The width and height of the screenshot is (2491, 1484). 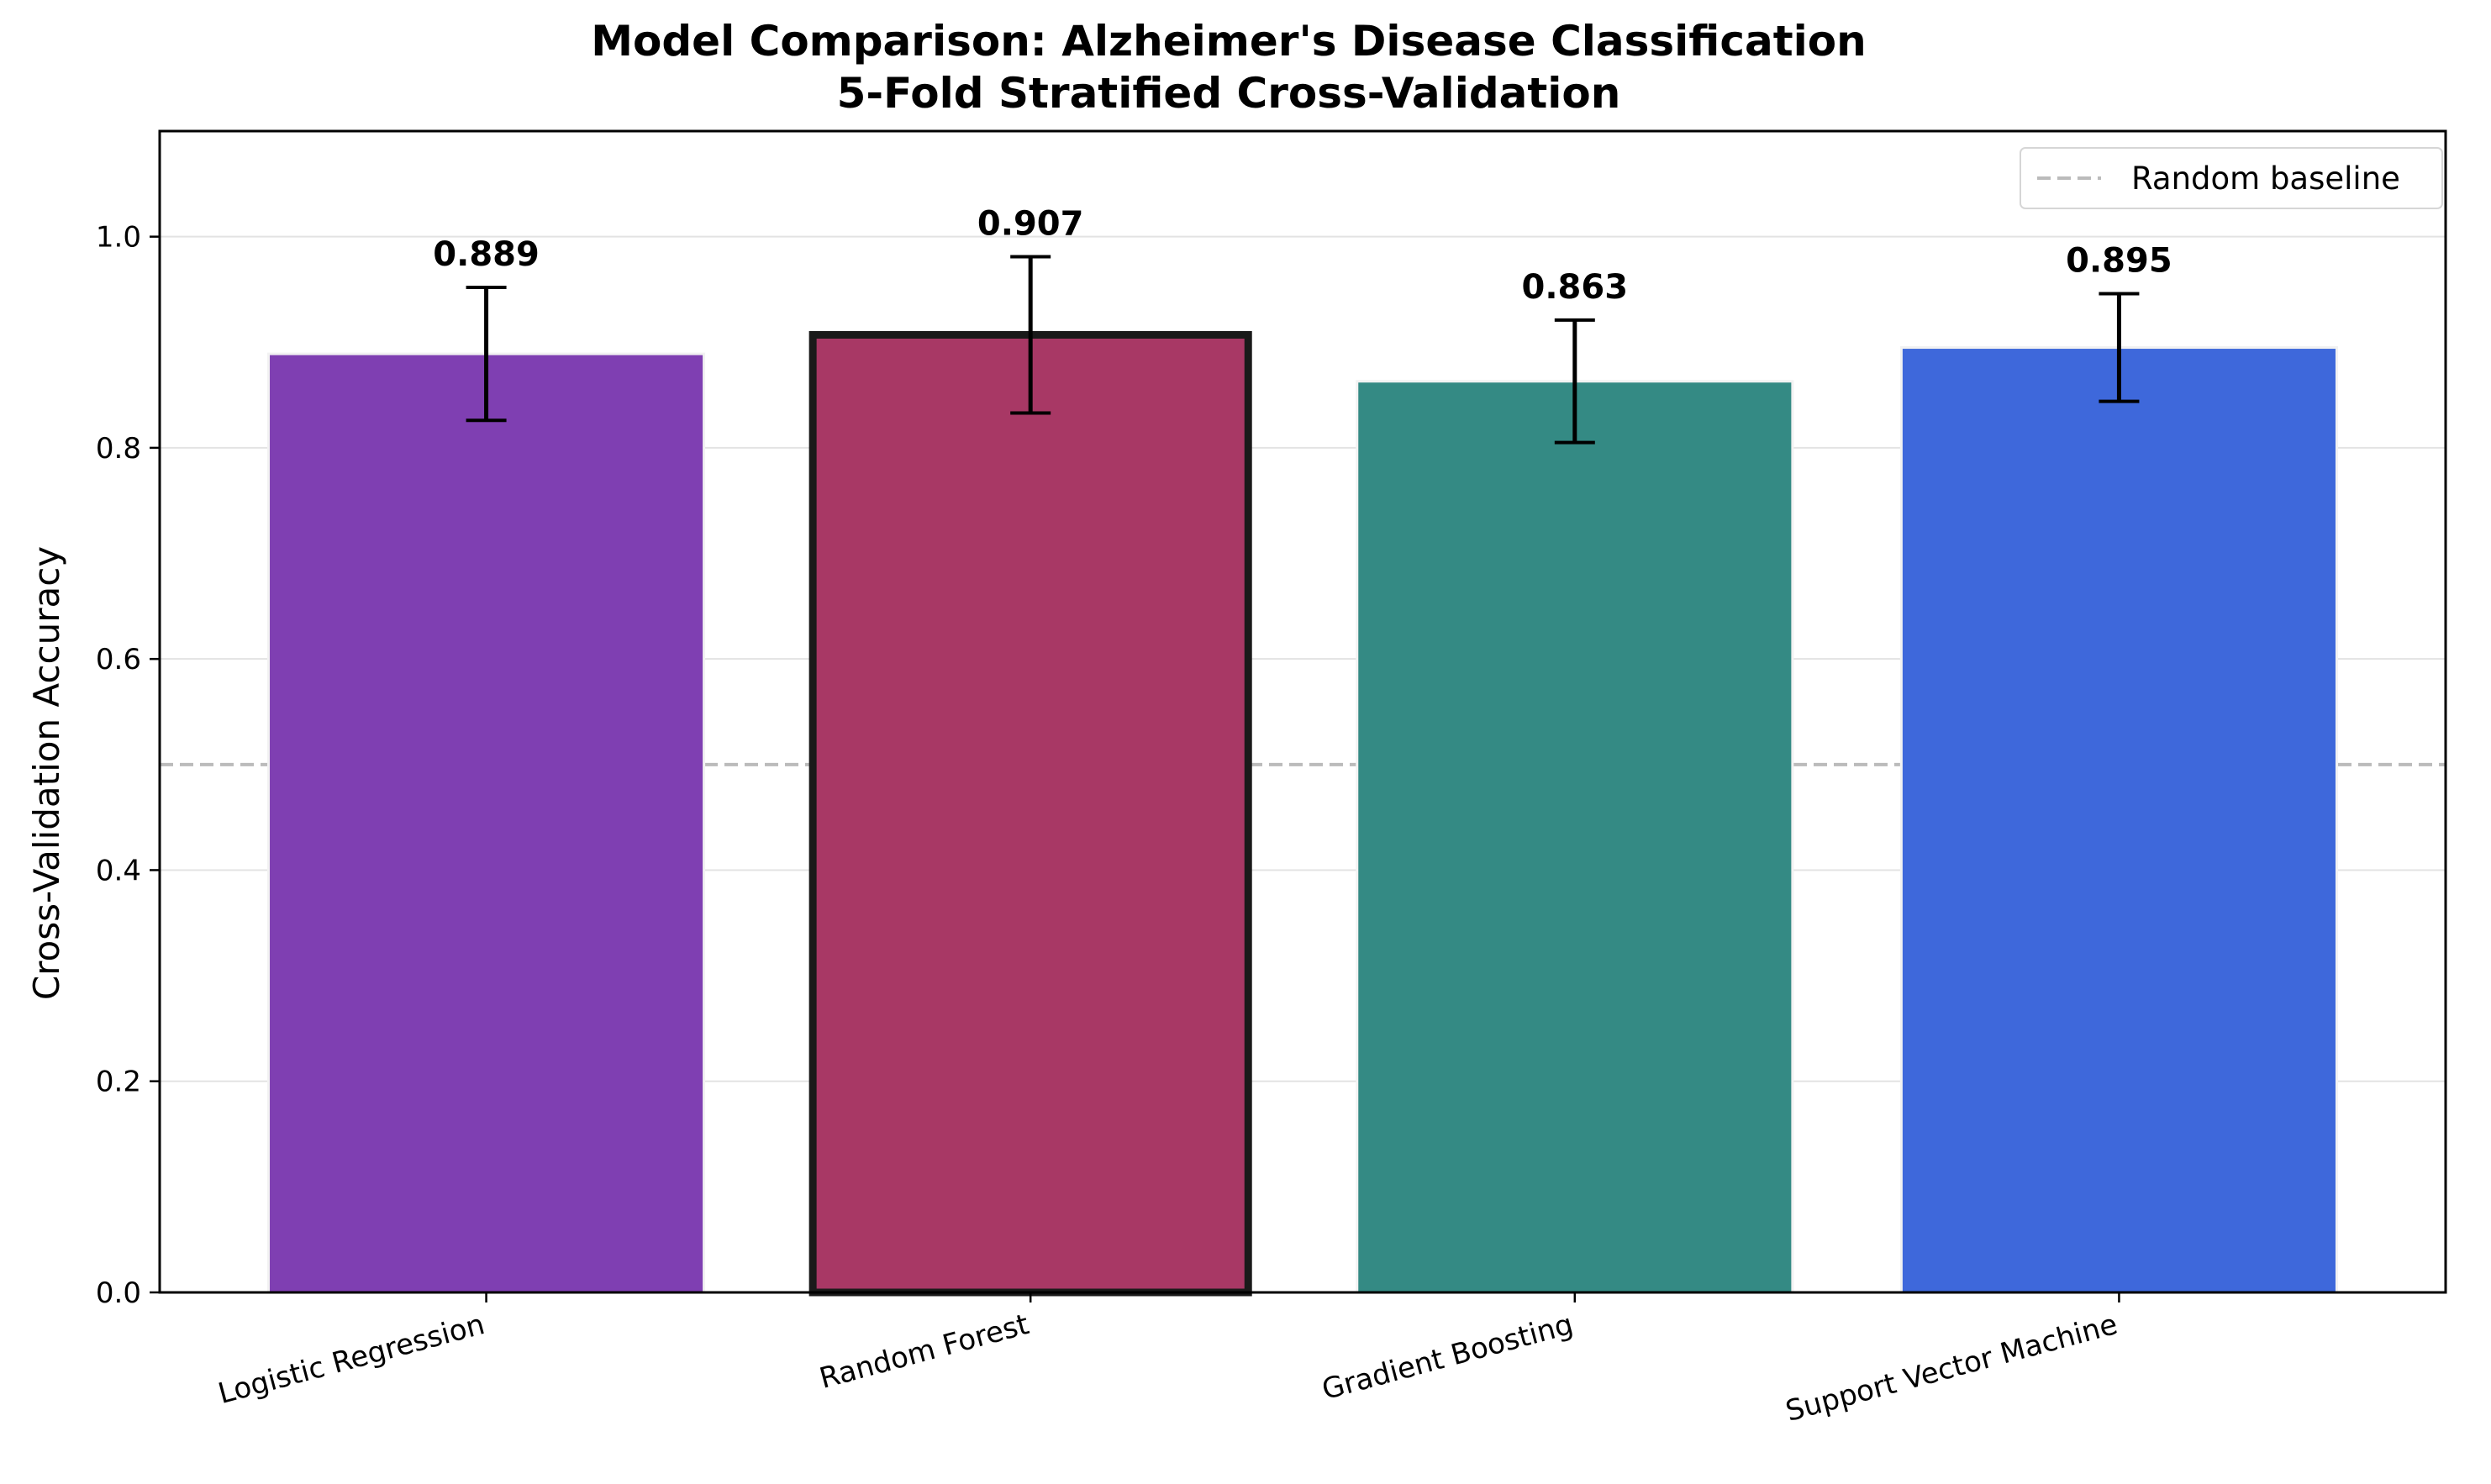 What do you see at coordinates (118, 449) in the screenshot?
I see `y-tick-label: 0.8` at bounding box center [118, 449].